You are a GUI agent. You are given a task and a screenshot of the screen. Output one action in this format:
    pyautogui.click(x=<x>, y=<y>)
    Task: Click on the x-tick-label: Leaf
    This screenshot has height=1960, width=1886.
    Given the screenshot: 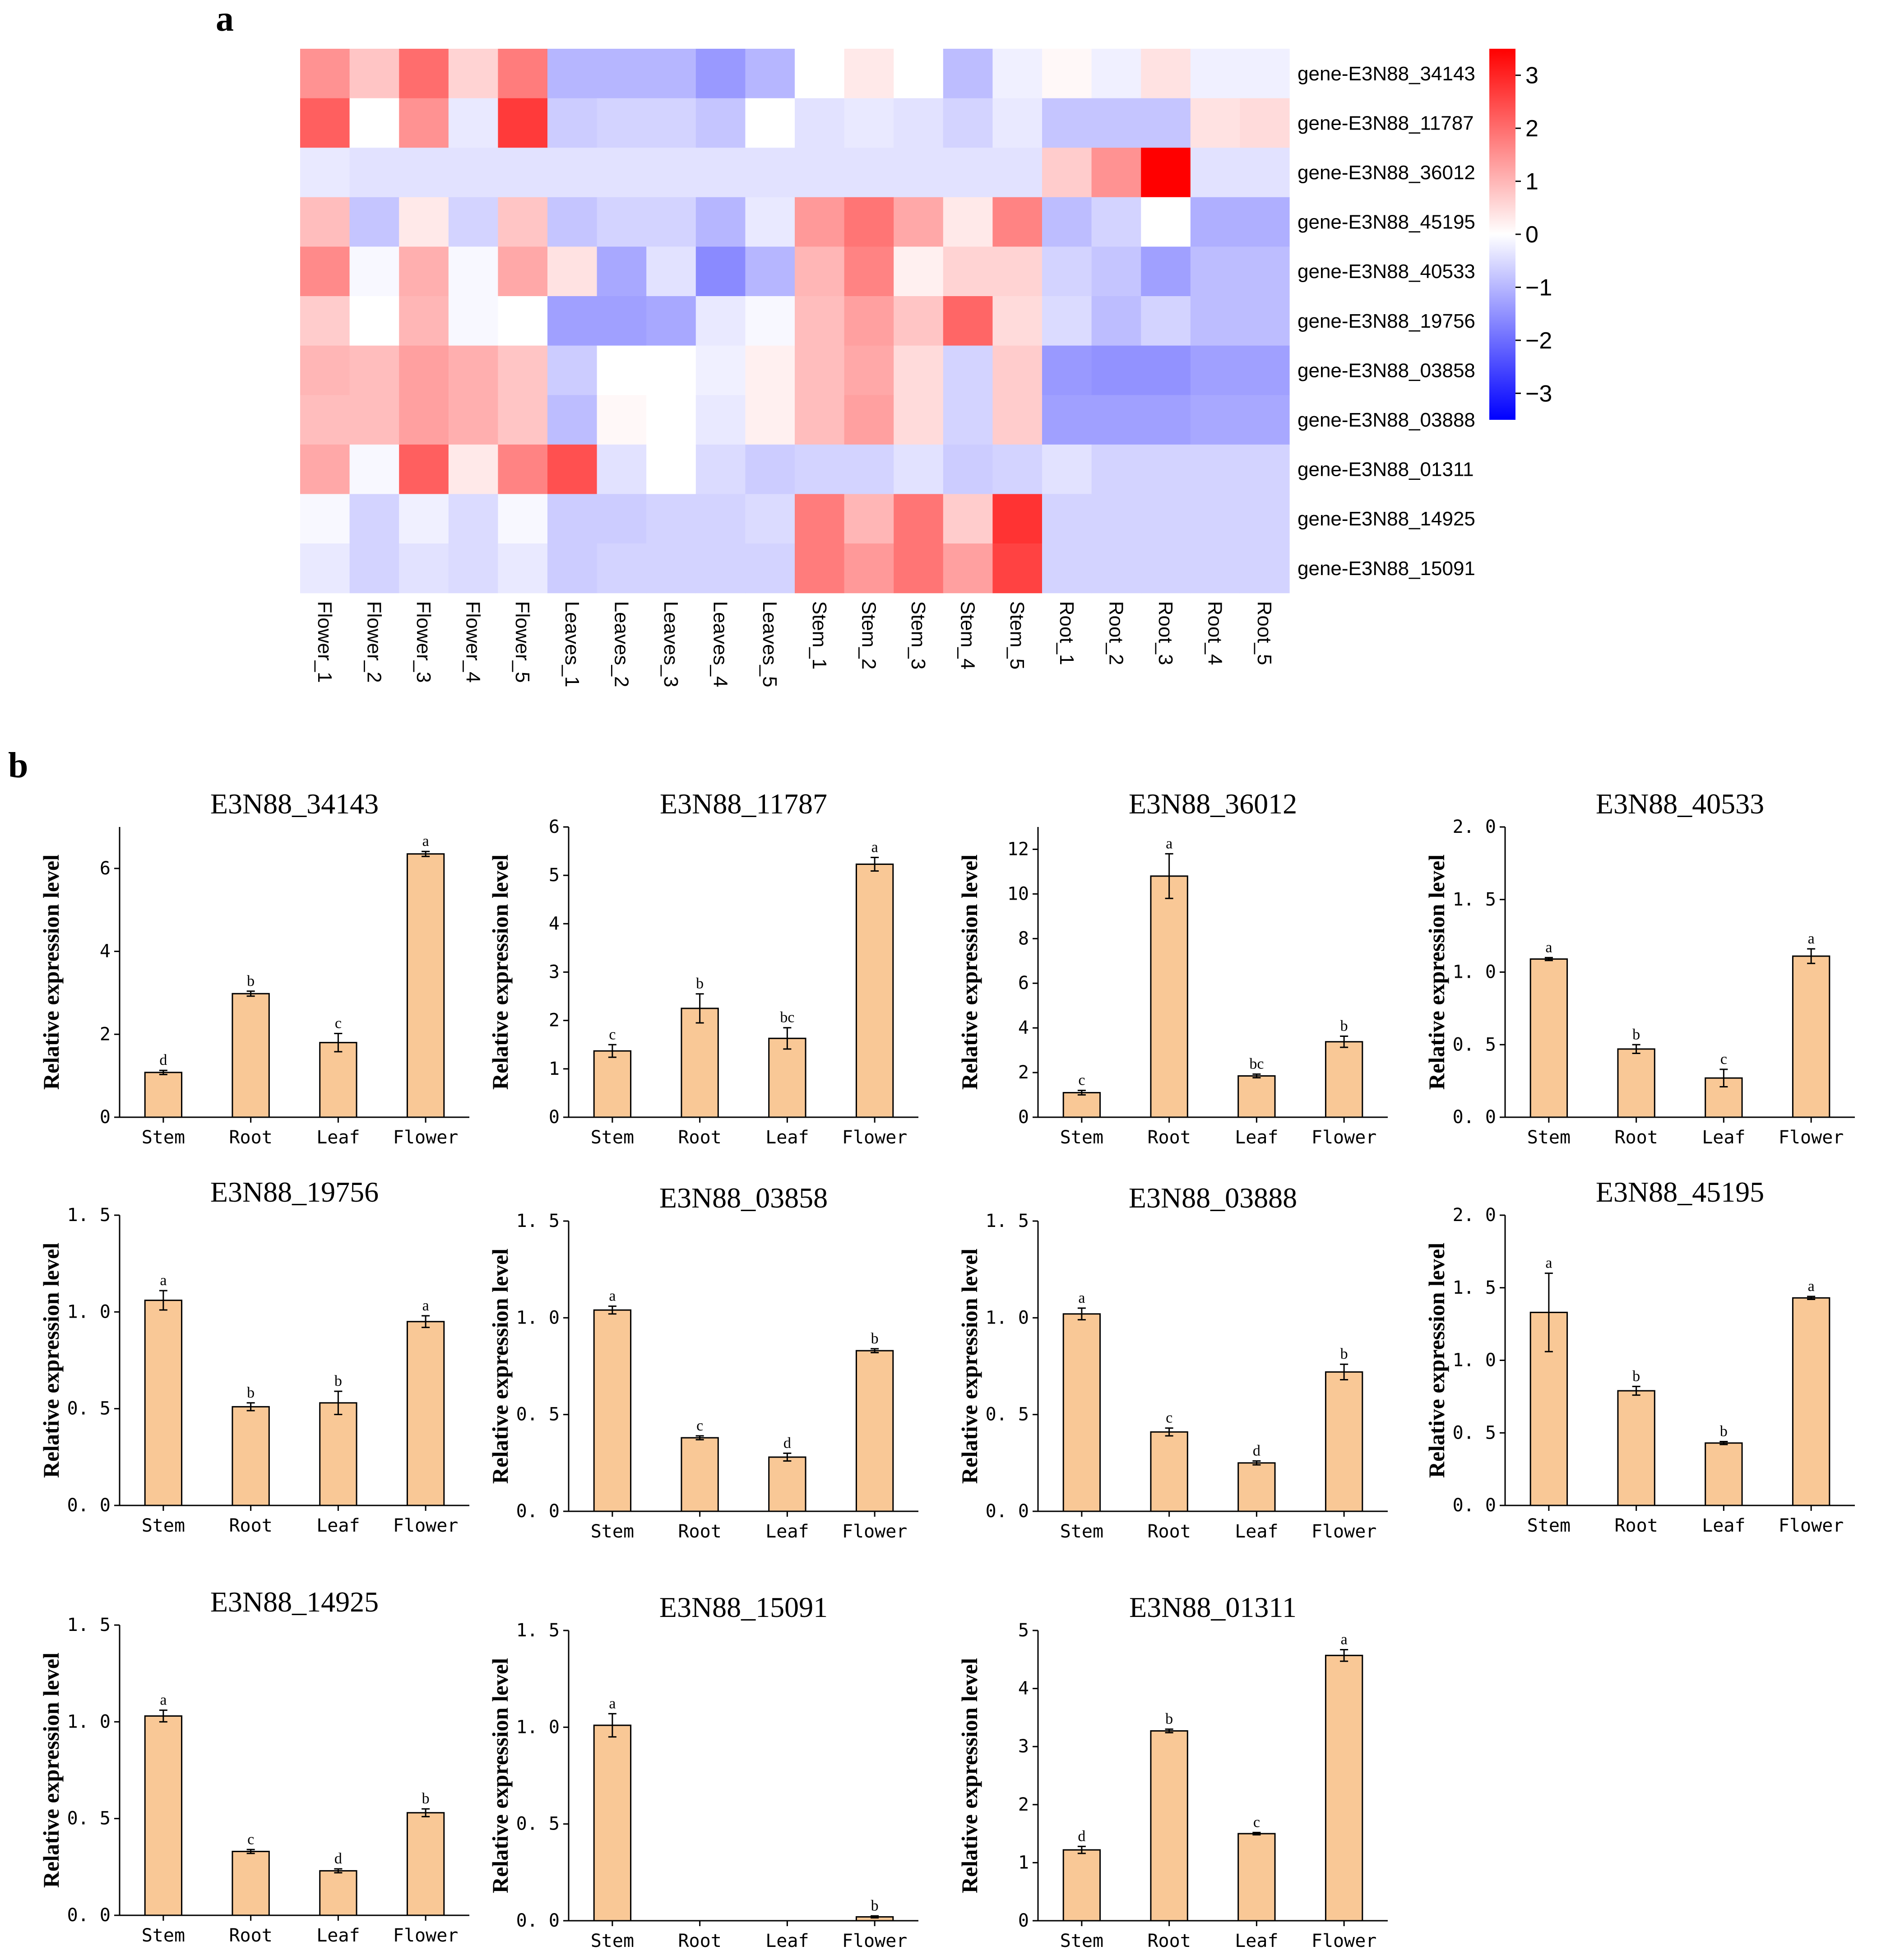 What is the action you would take?
    pyautogui.click(x=338, y=1137)
    